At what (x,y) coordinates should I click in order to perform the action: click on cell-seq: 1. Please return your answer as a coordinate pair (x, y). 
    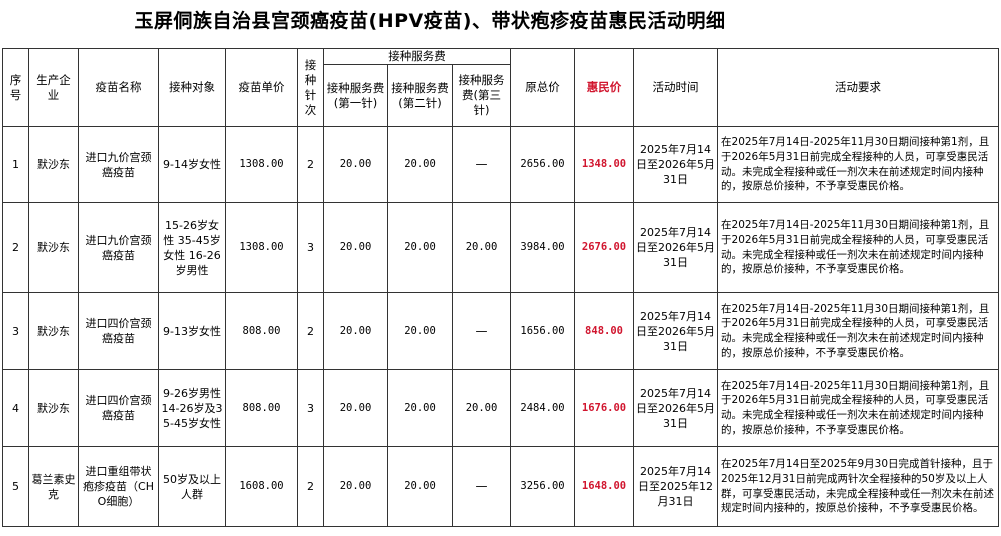
    Looking at the image, I should click on (15, 164).